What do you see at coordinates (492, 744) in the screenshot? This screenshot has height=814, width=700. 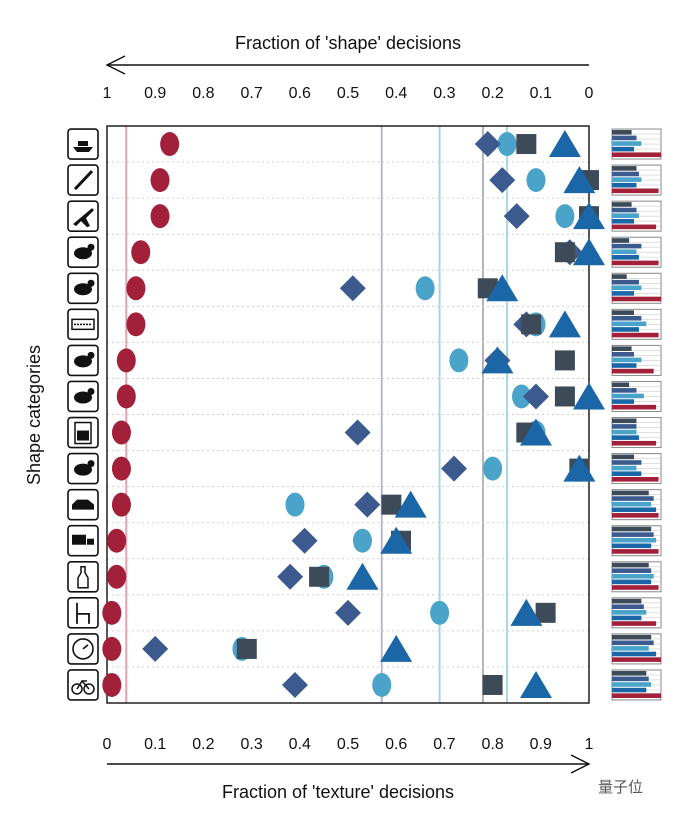 I see `bottom-tick-label: 0.8` at bounding box center [492, 744].